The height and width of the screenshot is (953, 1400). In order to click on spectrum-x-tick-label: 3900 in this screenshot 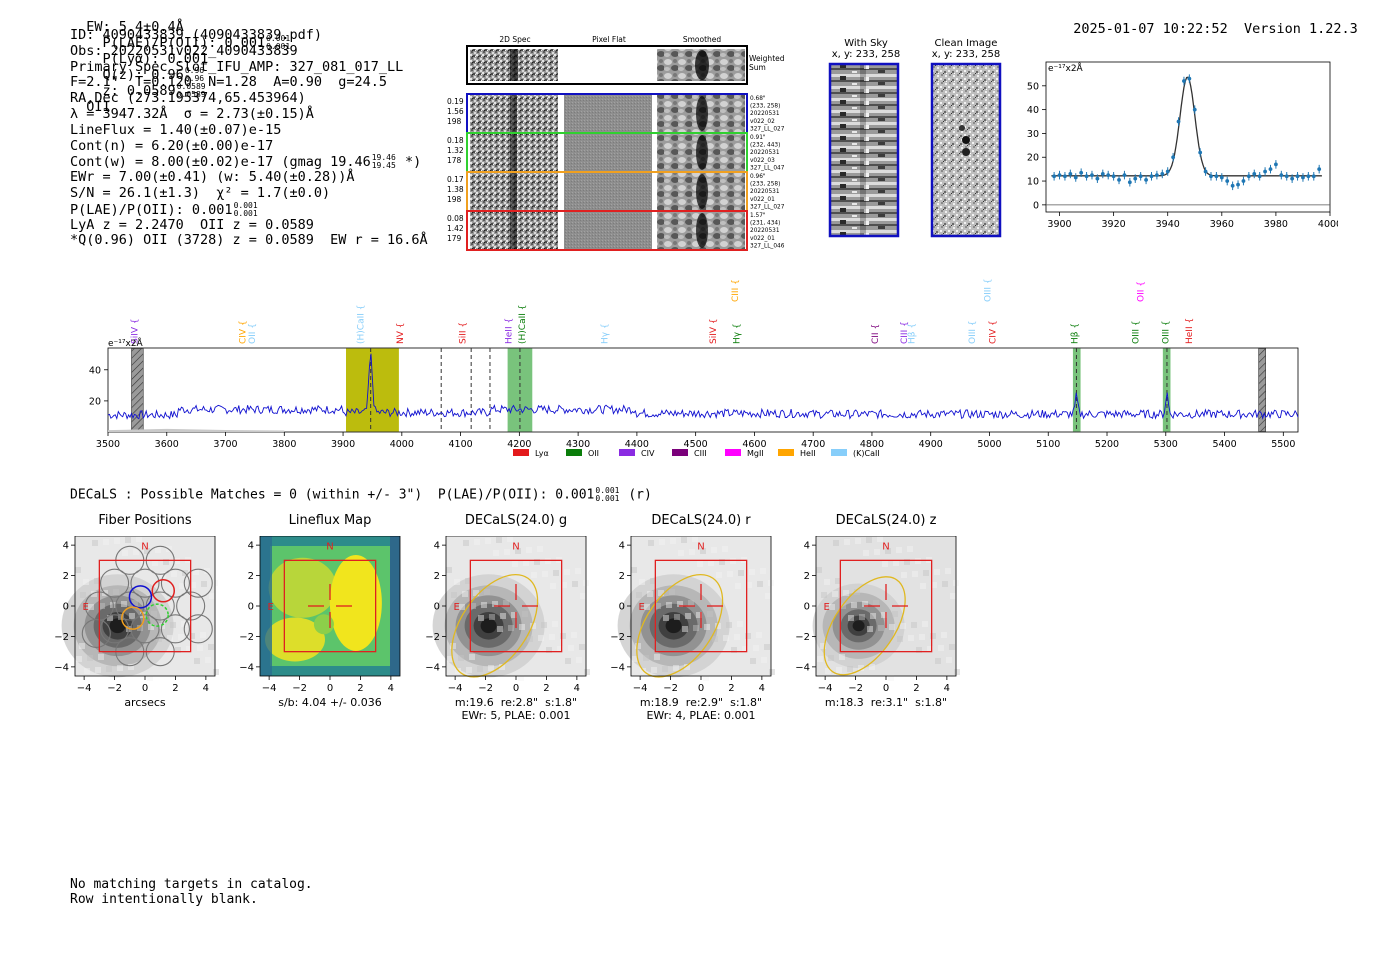, I will do `click(343, 444)`.